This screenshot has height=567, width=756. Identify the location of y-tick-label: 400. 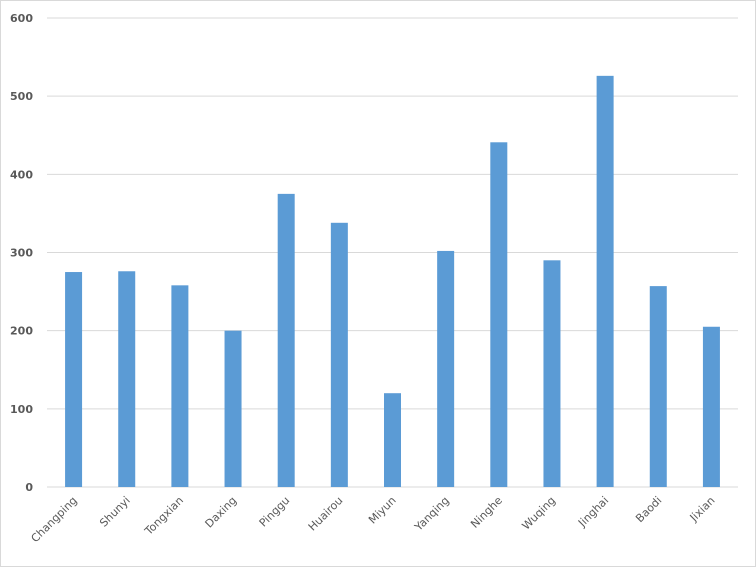
(21, 174).